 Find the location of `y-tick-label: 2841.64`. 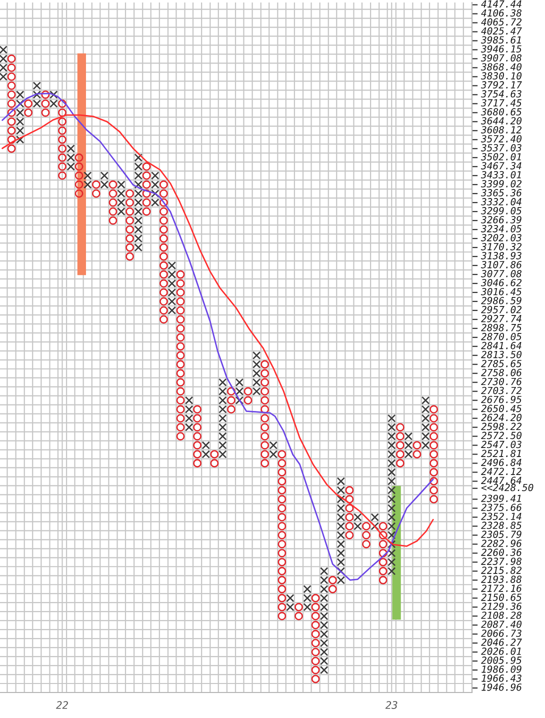

y-tick-label: 2841.64 is located at coordinates (501, 346).